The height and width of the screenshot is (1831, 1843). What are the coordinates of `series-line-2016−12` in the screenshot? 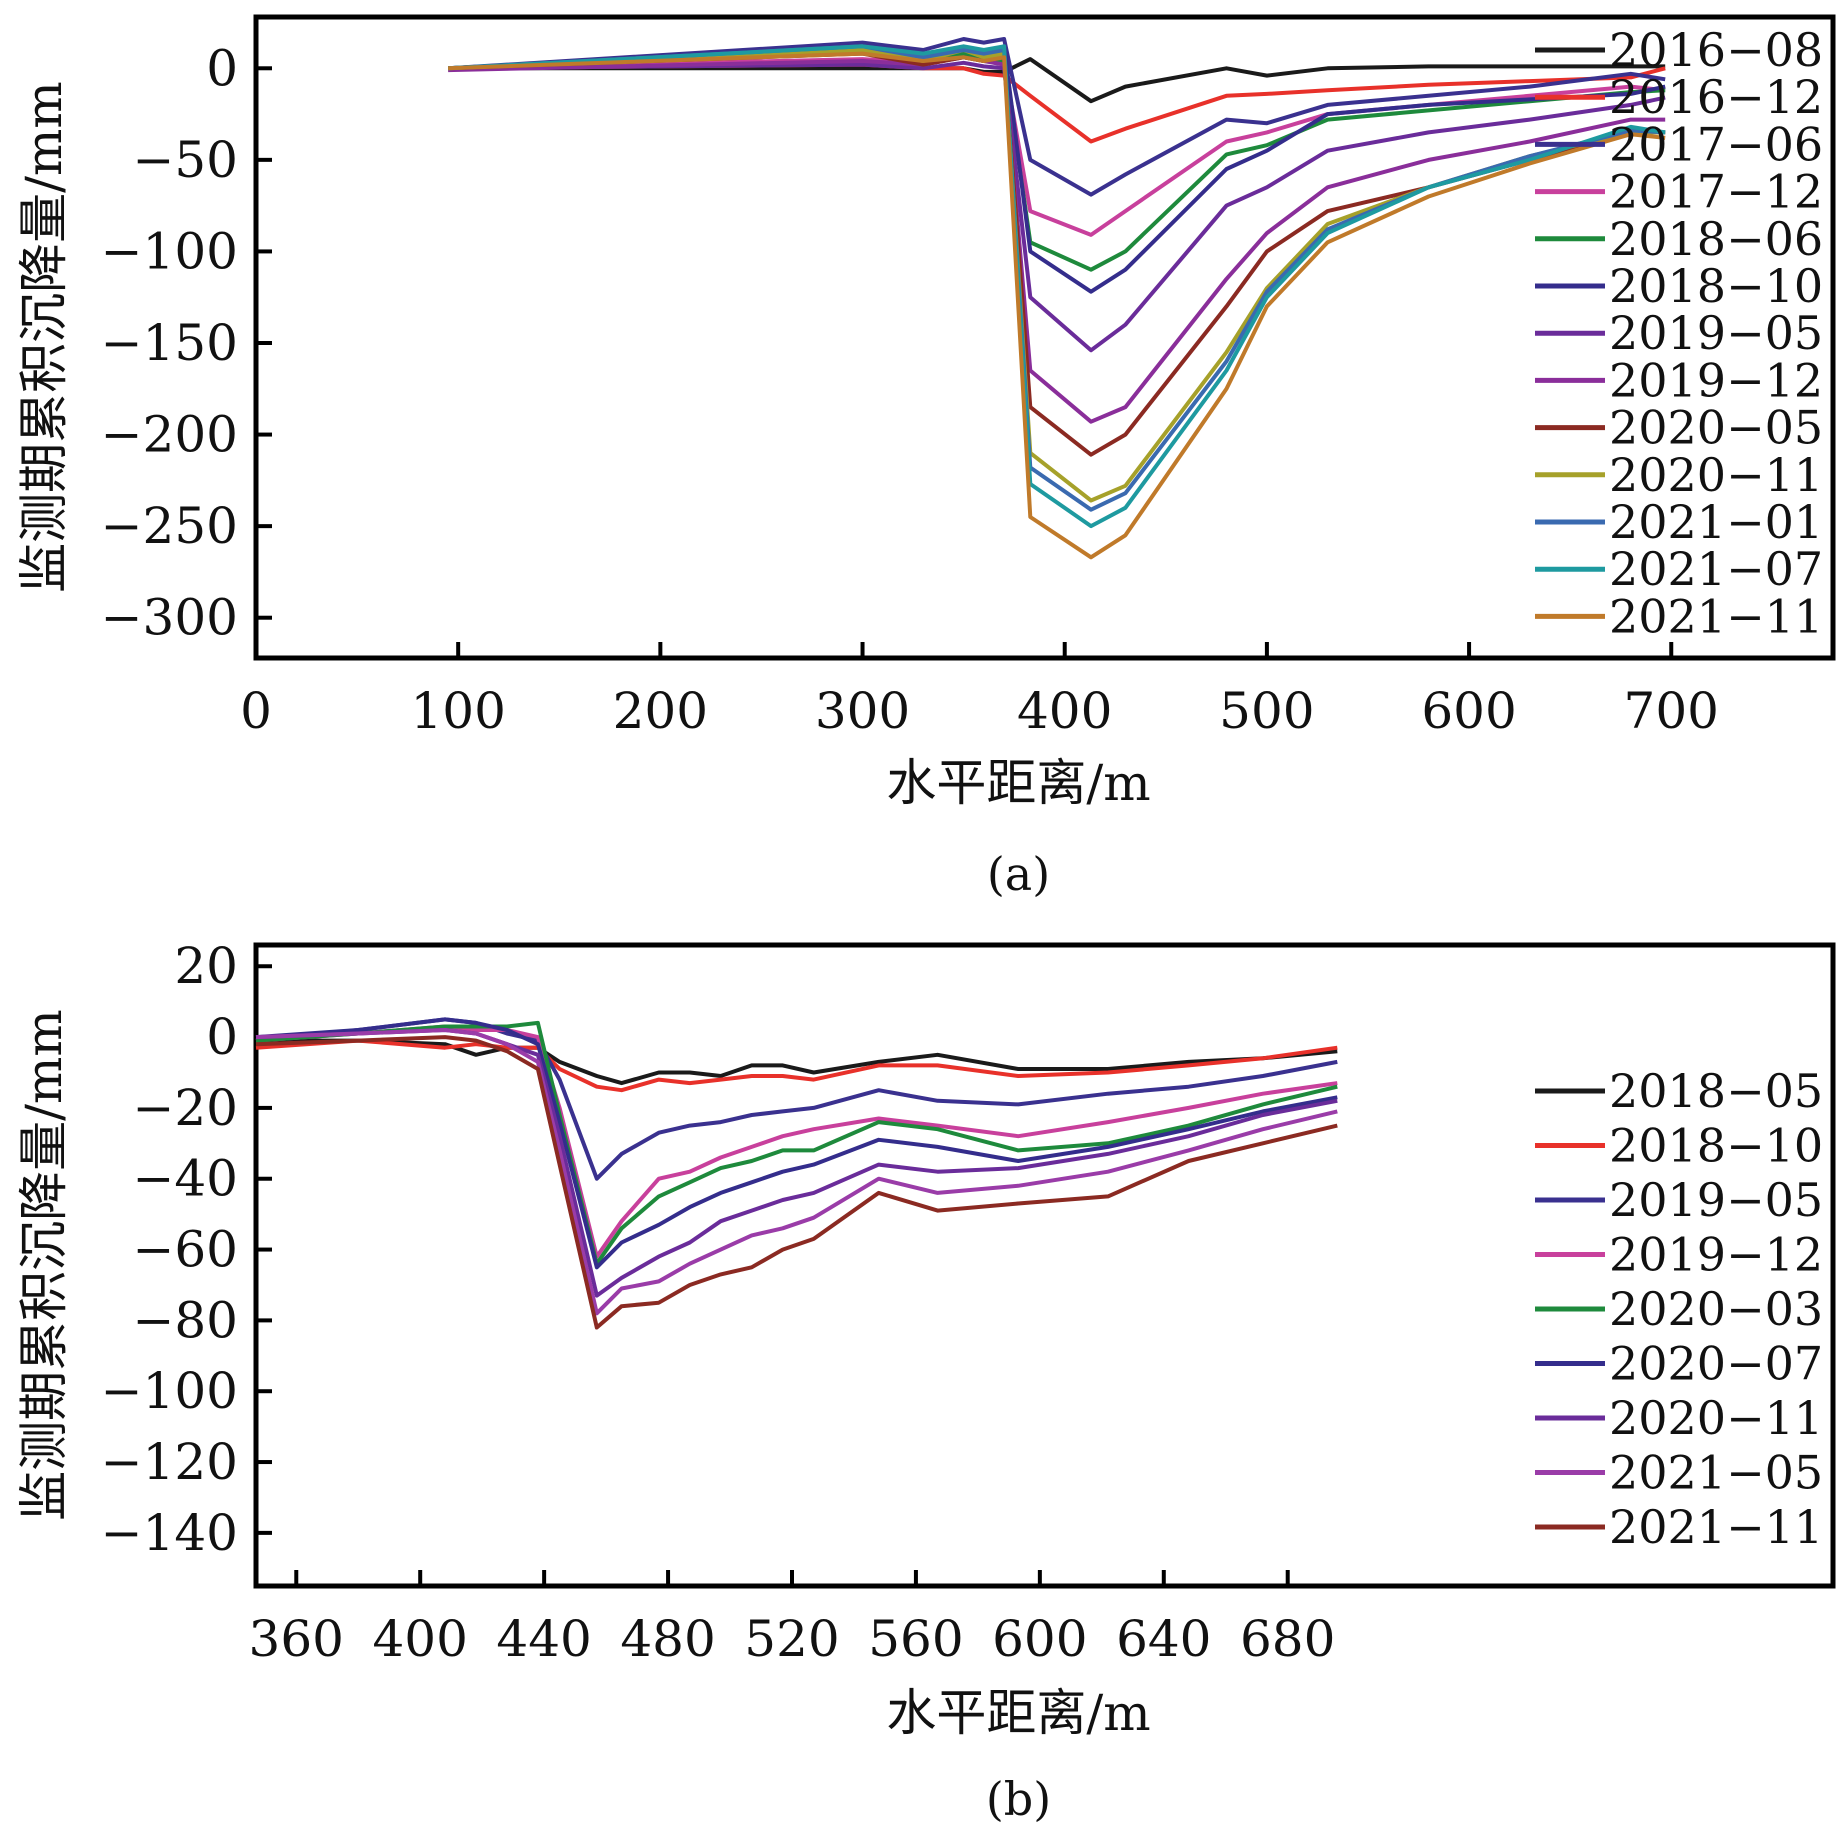 It's located at (1057, 103).